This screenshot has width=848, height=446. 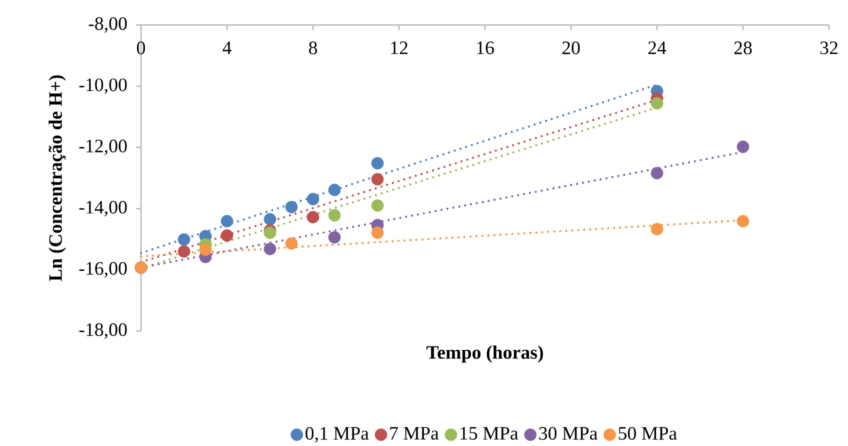 What do you see at coordinates (647, 433) in the screenshot?
I see `legend-label: 50 MPa` at bounding box center [647, 433].